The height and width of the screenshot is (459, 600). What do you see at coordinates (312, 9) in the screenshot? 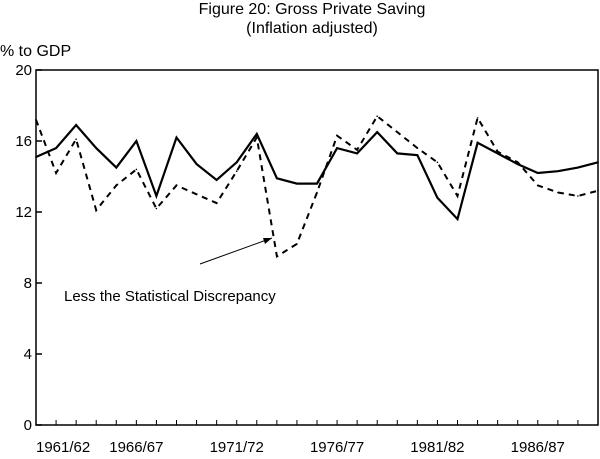
I see `chart-title: Figure 20: Gross Private Saving` at bounding box center [312, 9].